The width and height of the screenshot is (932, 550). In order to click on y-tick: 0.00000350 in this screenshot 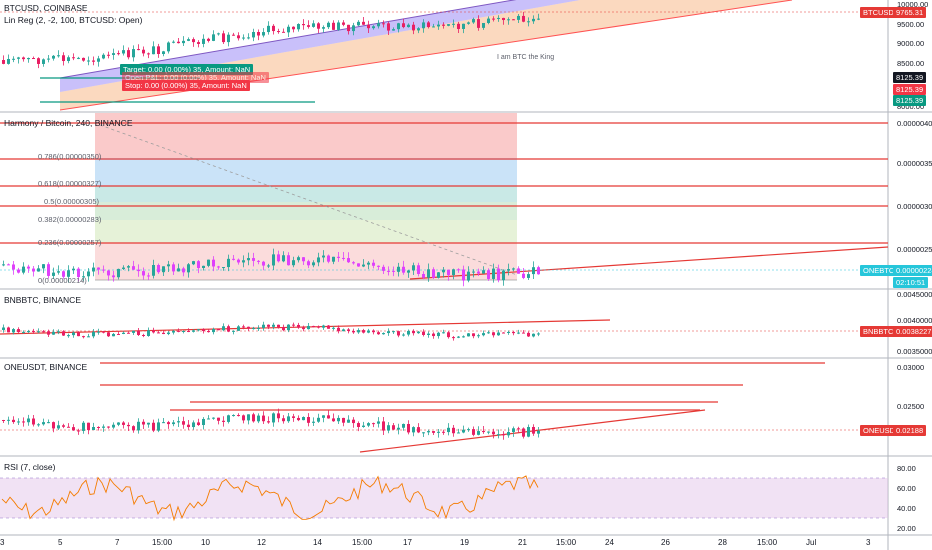, I will do `click(914, 163)`.